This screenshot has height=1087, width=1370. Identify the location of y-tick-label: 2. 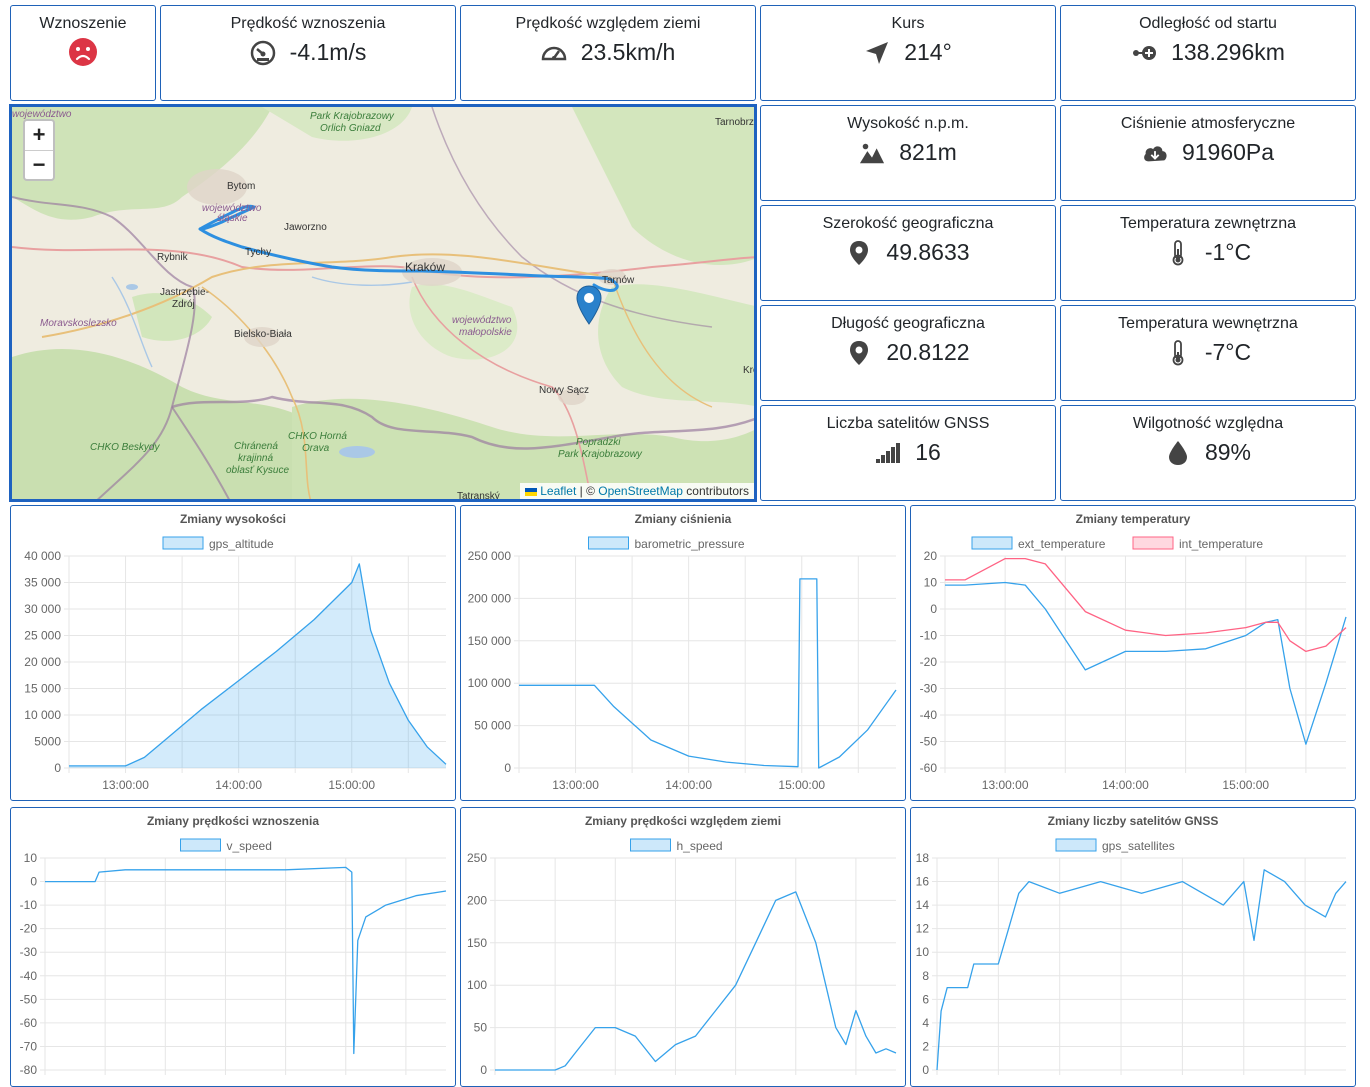
(925, 1046).